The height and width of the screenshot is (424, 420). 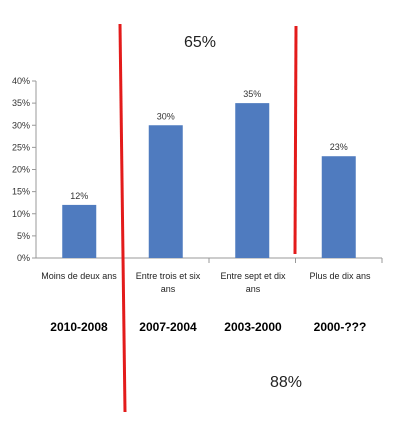 What do you see at coordinates (252, 94) in the screenshot?
I see `data-label: 35%` at bounding box center [252, 94].